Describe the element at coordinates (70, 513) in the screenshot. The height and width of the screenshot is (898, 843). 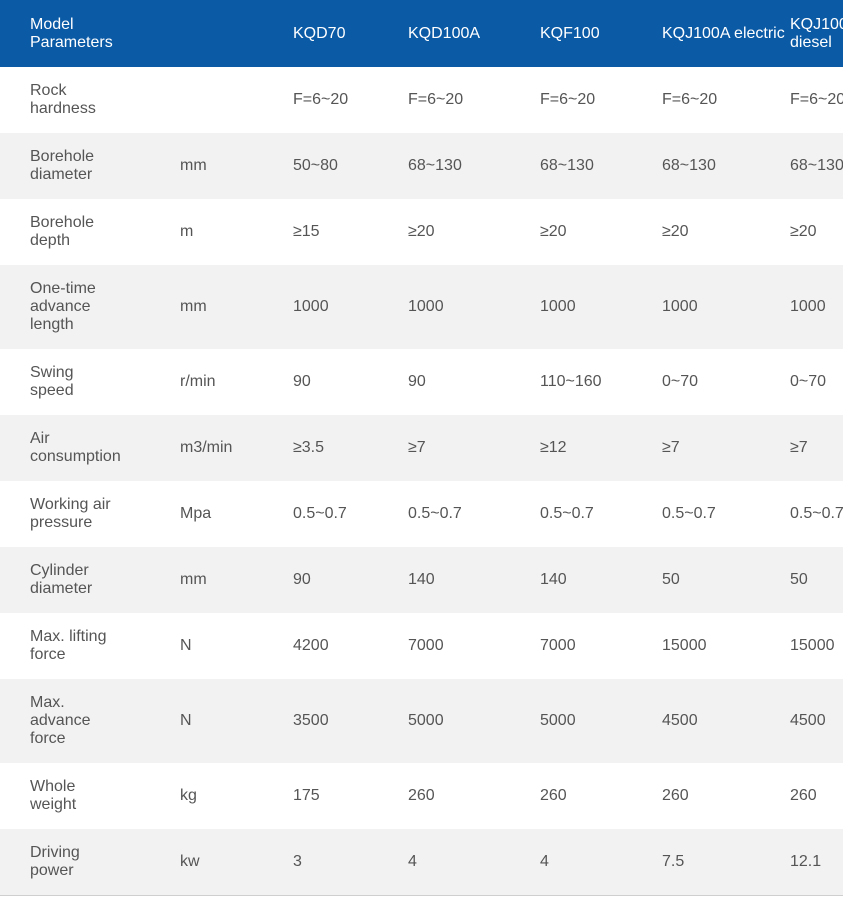
I see `table-cell: Working air pressure` at that location.